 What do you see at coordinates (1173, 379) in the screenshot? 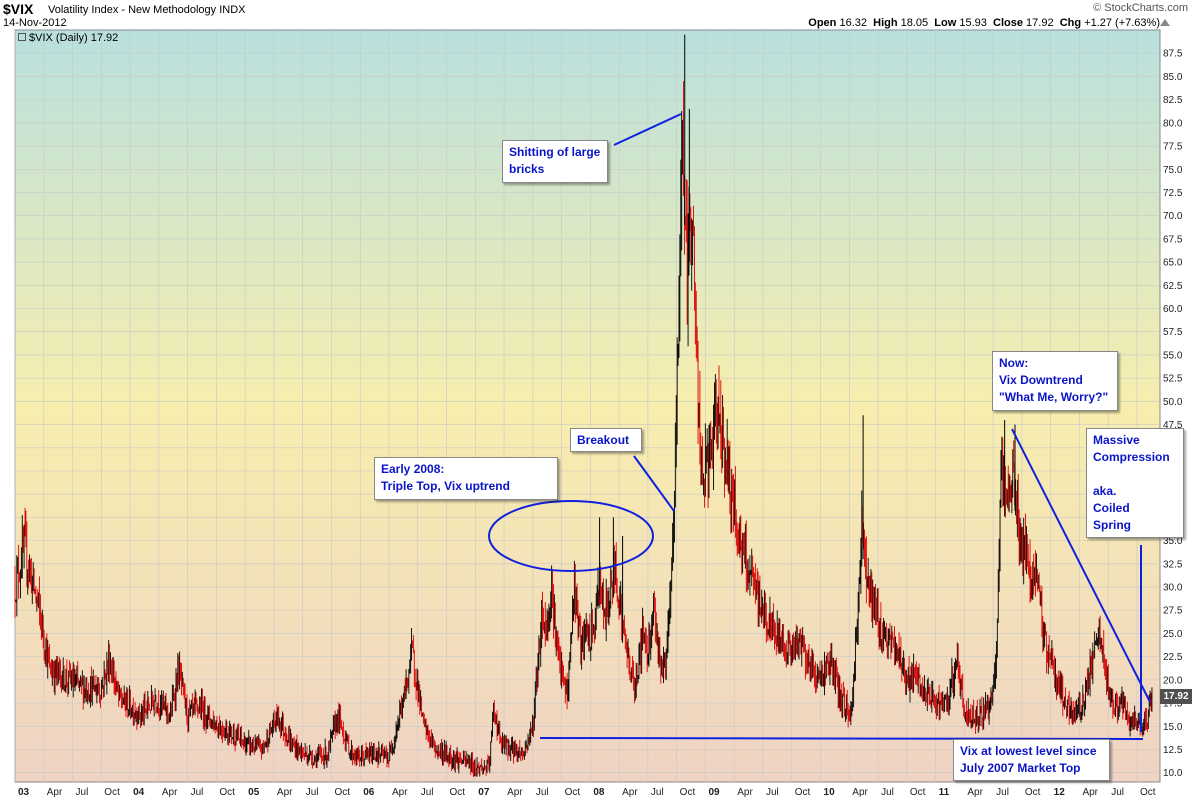
I see `y-tick-label: 52.5` at bounding box center [1173, 379].